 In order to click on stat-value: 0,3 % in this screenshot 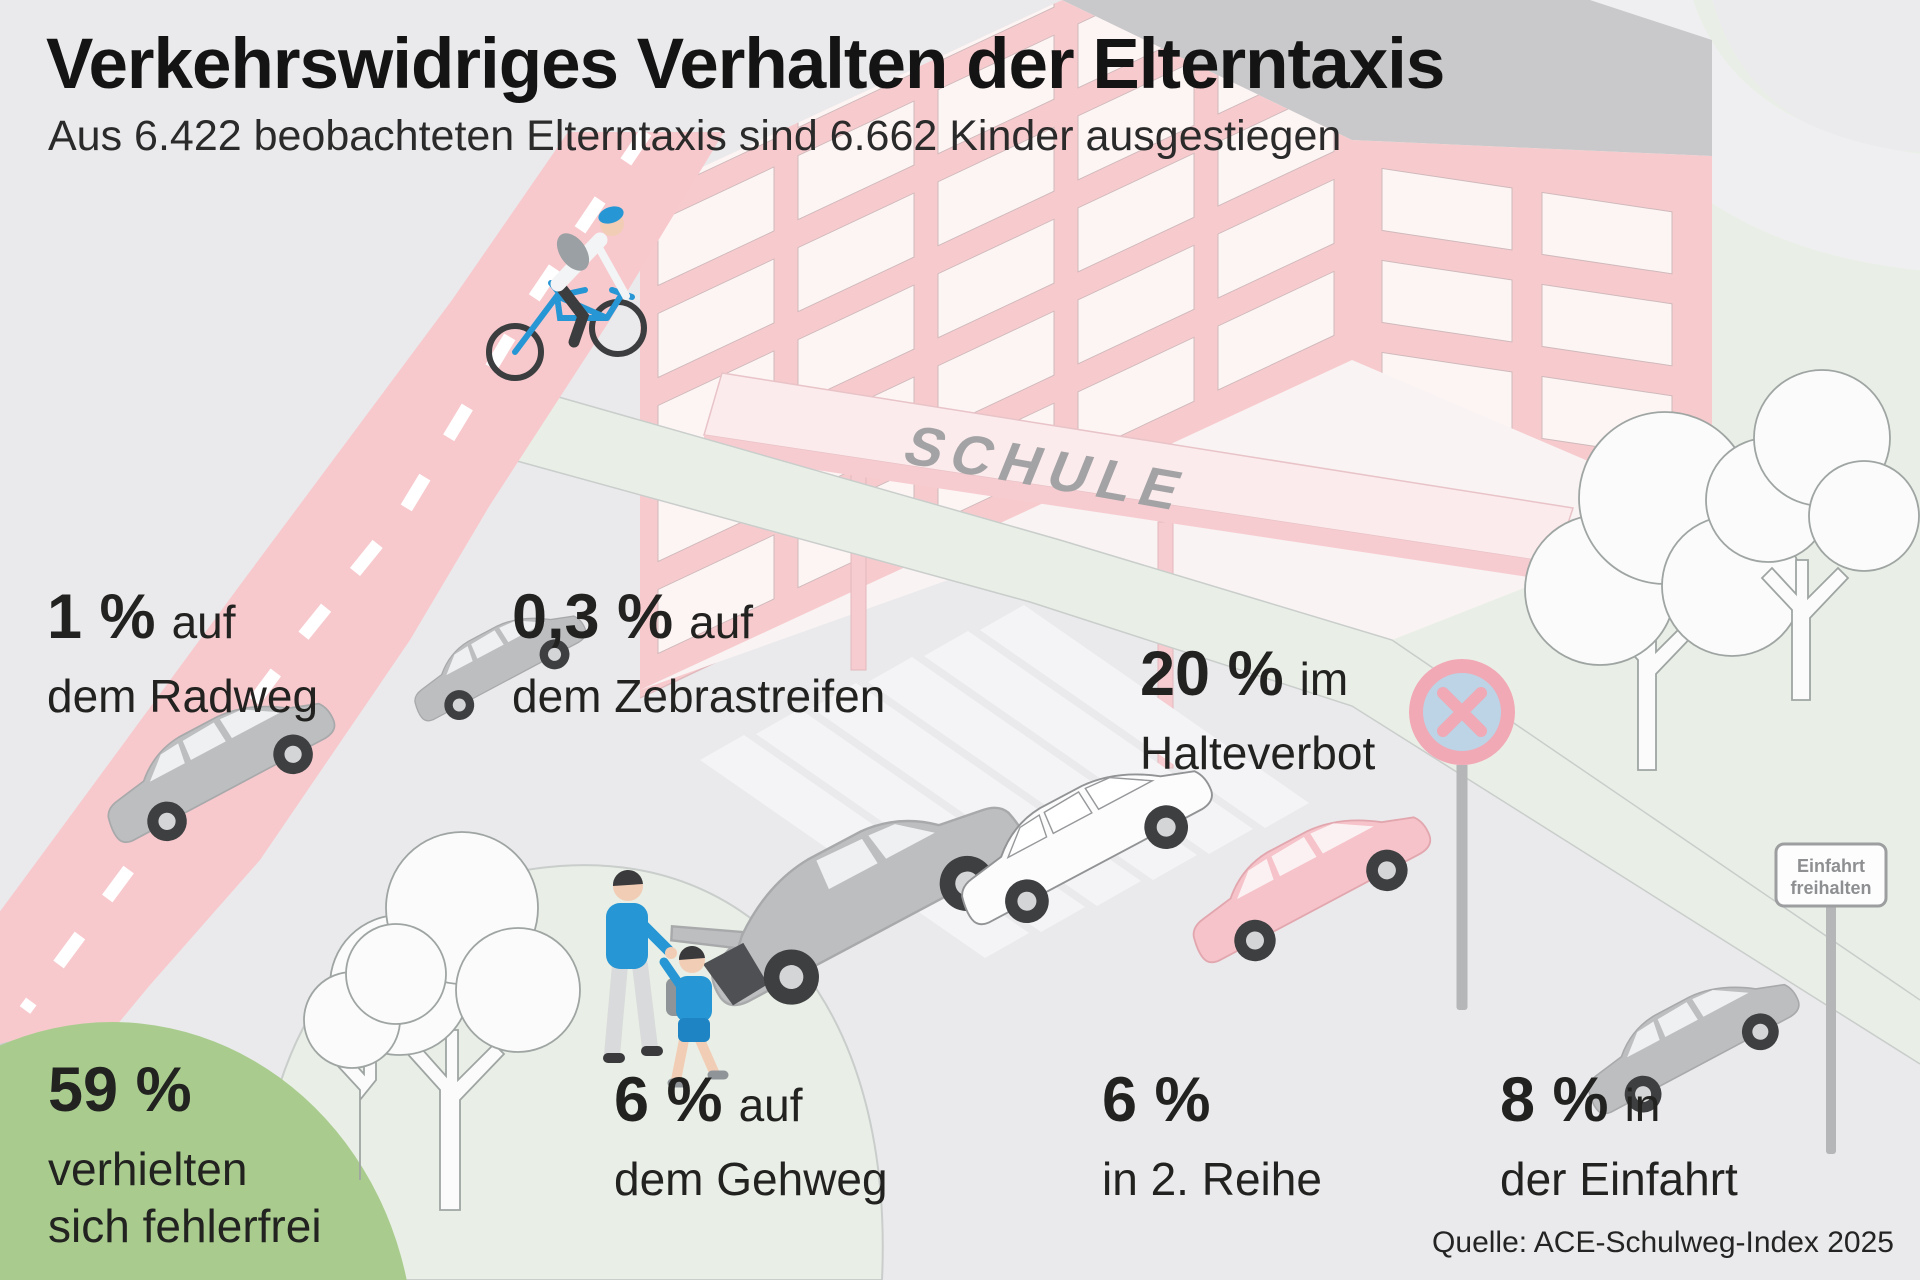, I will do `click(593, 617)`.